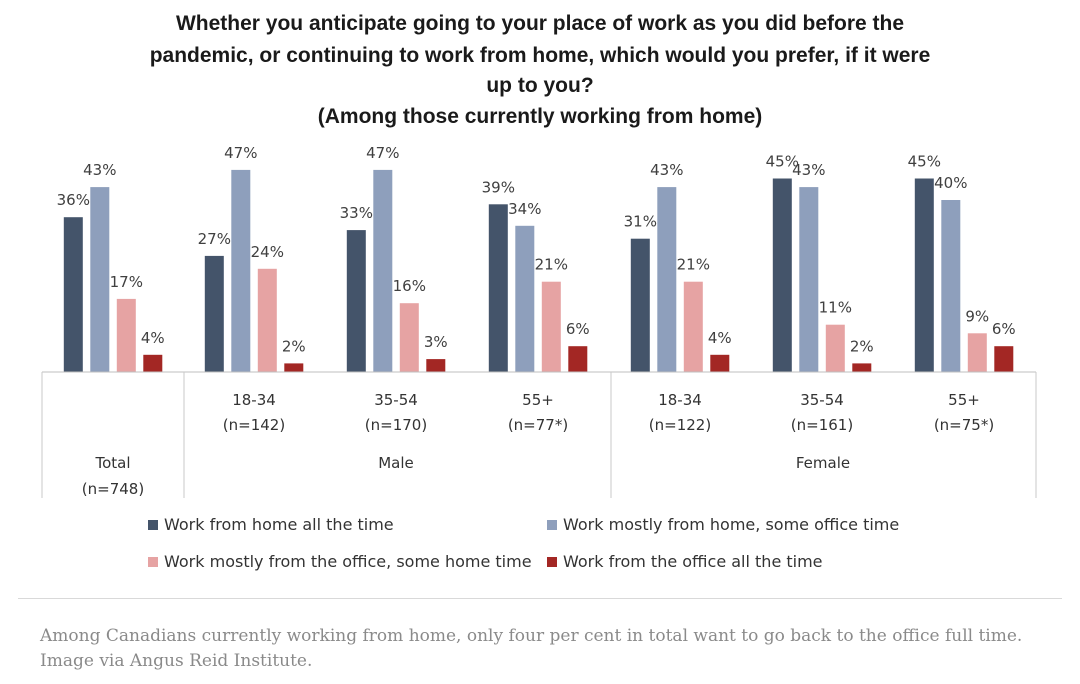  Describe the element at coordinates (279, 524) in the screenshot. I see `legend-entry: Work from home all the time` at that location.